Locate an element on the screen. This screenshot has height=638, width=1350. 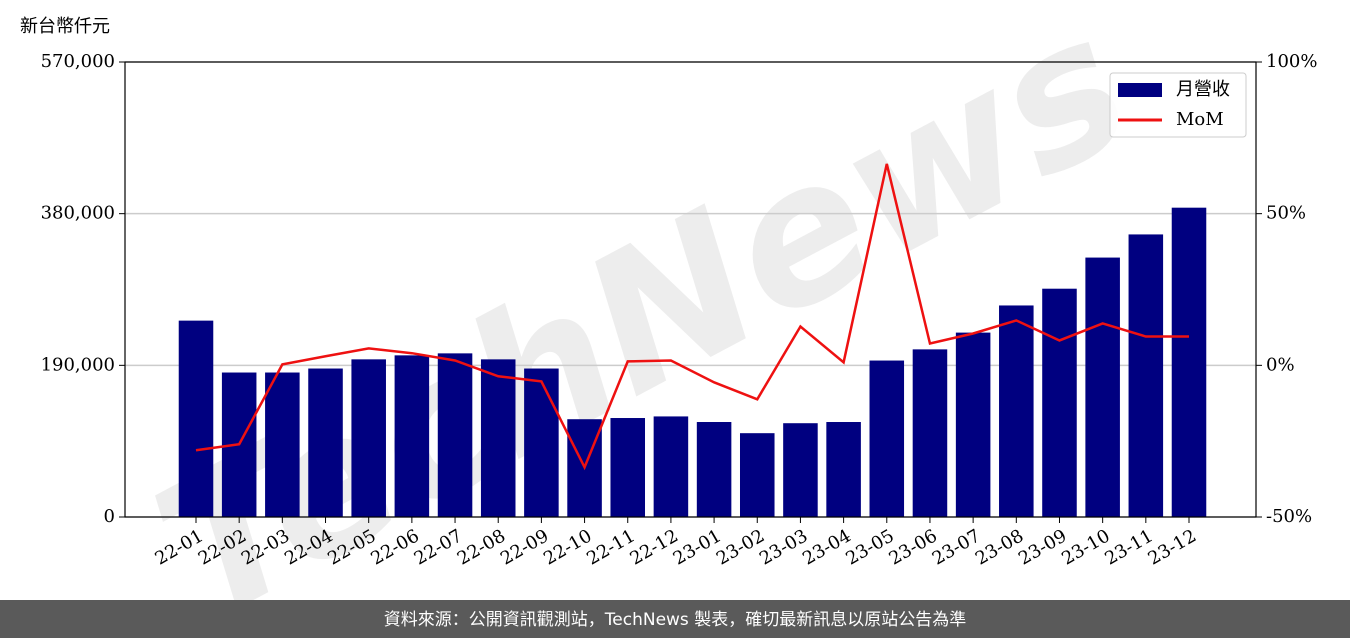
y-tick-label: 190,000 is located at coordinates (78, 364).